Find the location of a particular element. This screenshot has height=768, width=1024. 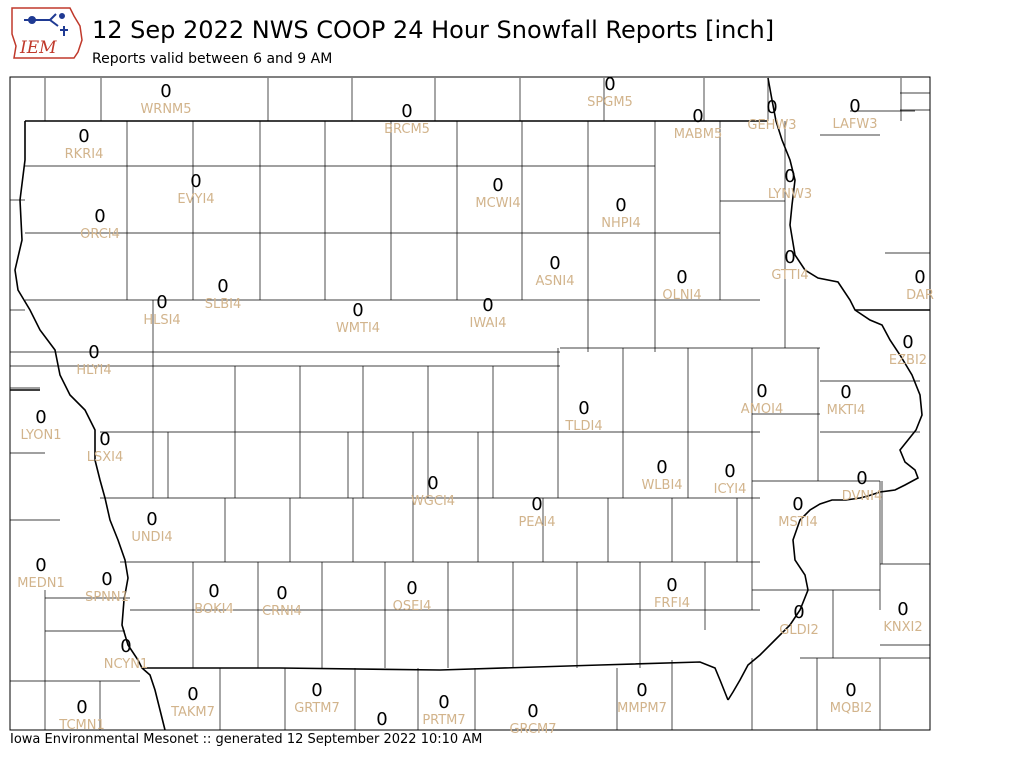

station-id: SLBI4 is located at coordinates (223, 304).